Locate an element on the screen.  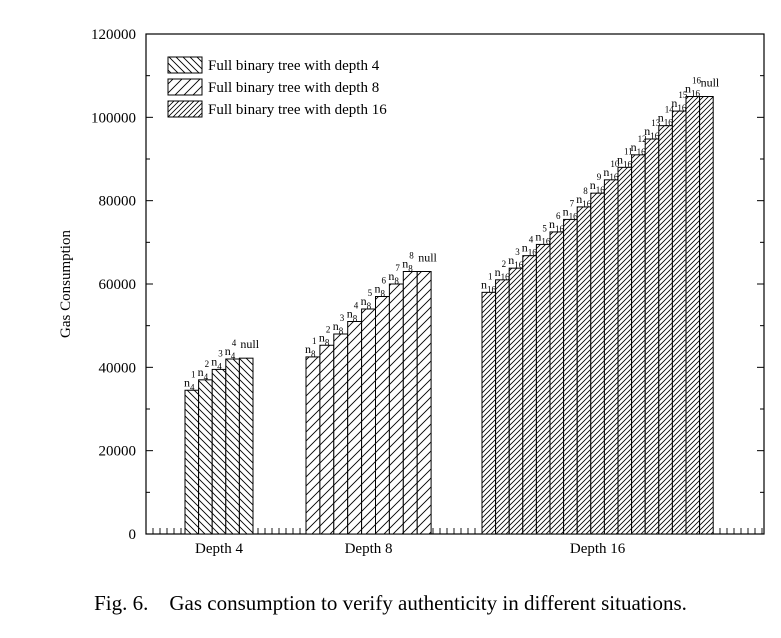
bar-label-superscript: 10 is located at coordinates (615, 164).